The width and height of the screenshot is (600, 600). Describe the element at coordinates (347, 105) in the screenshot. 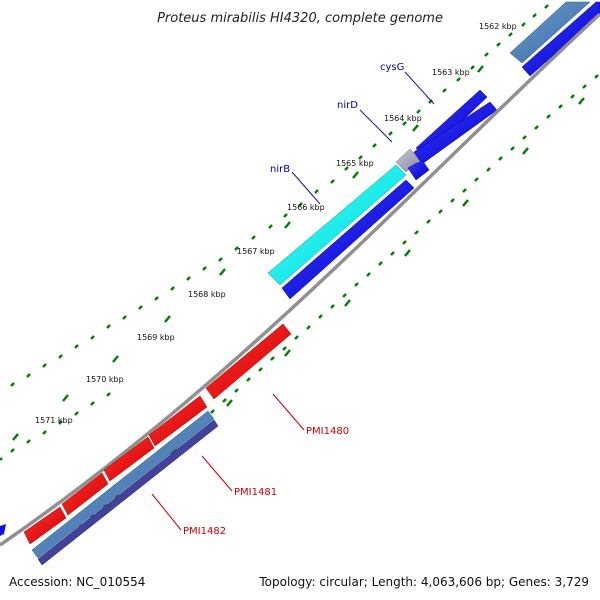

I see `gene-label-nirD: nirD` at that location.